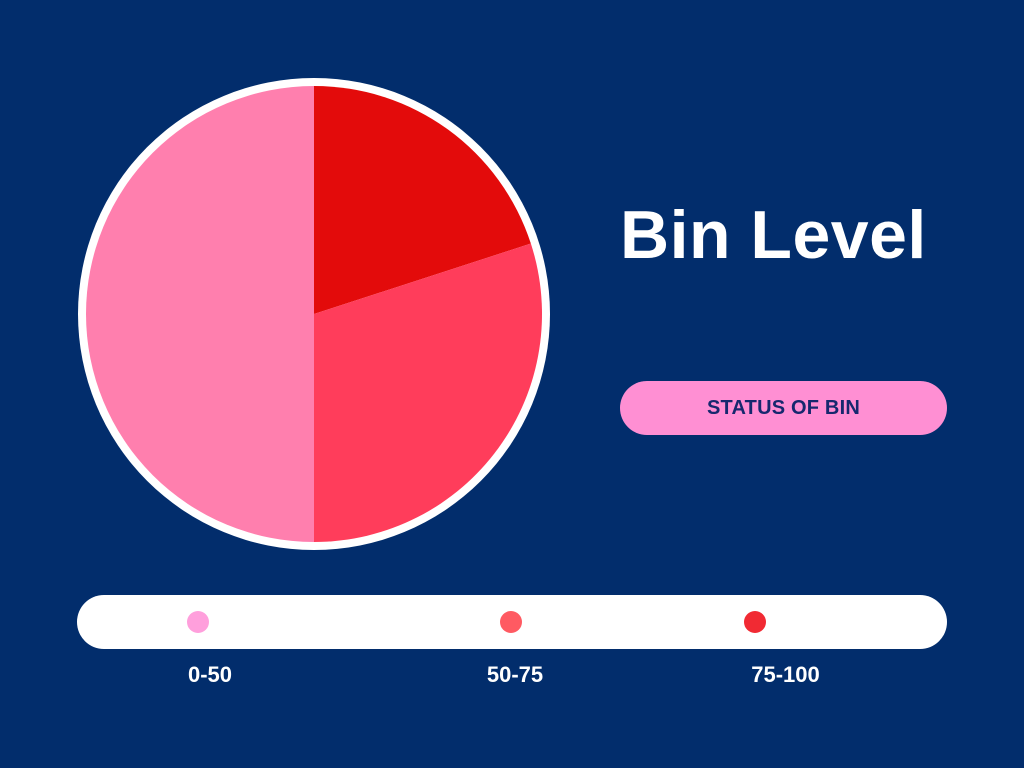 This screenshot has width=1024, height=768. What do you see at coordinates (785, 674) in the screenshot?
I see `legend-label-75-100: 75-100` at bounding box center [785, 674].